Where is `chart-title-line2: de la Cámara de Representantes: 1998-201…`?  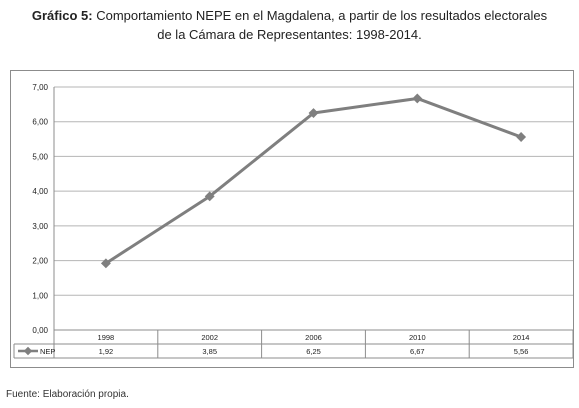
chart-title-line2: de la Cámara de Representantes: 1998-201… is located at coordinates (289, 34).